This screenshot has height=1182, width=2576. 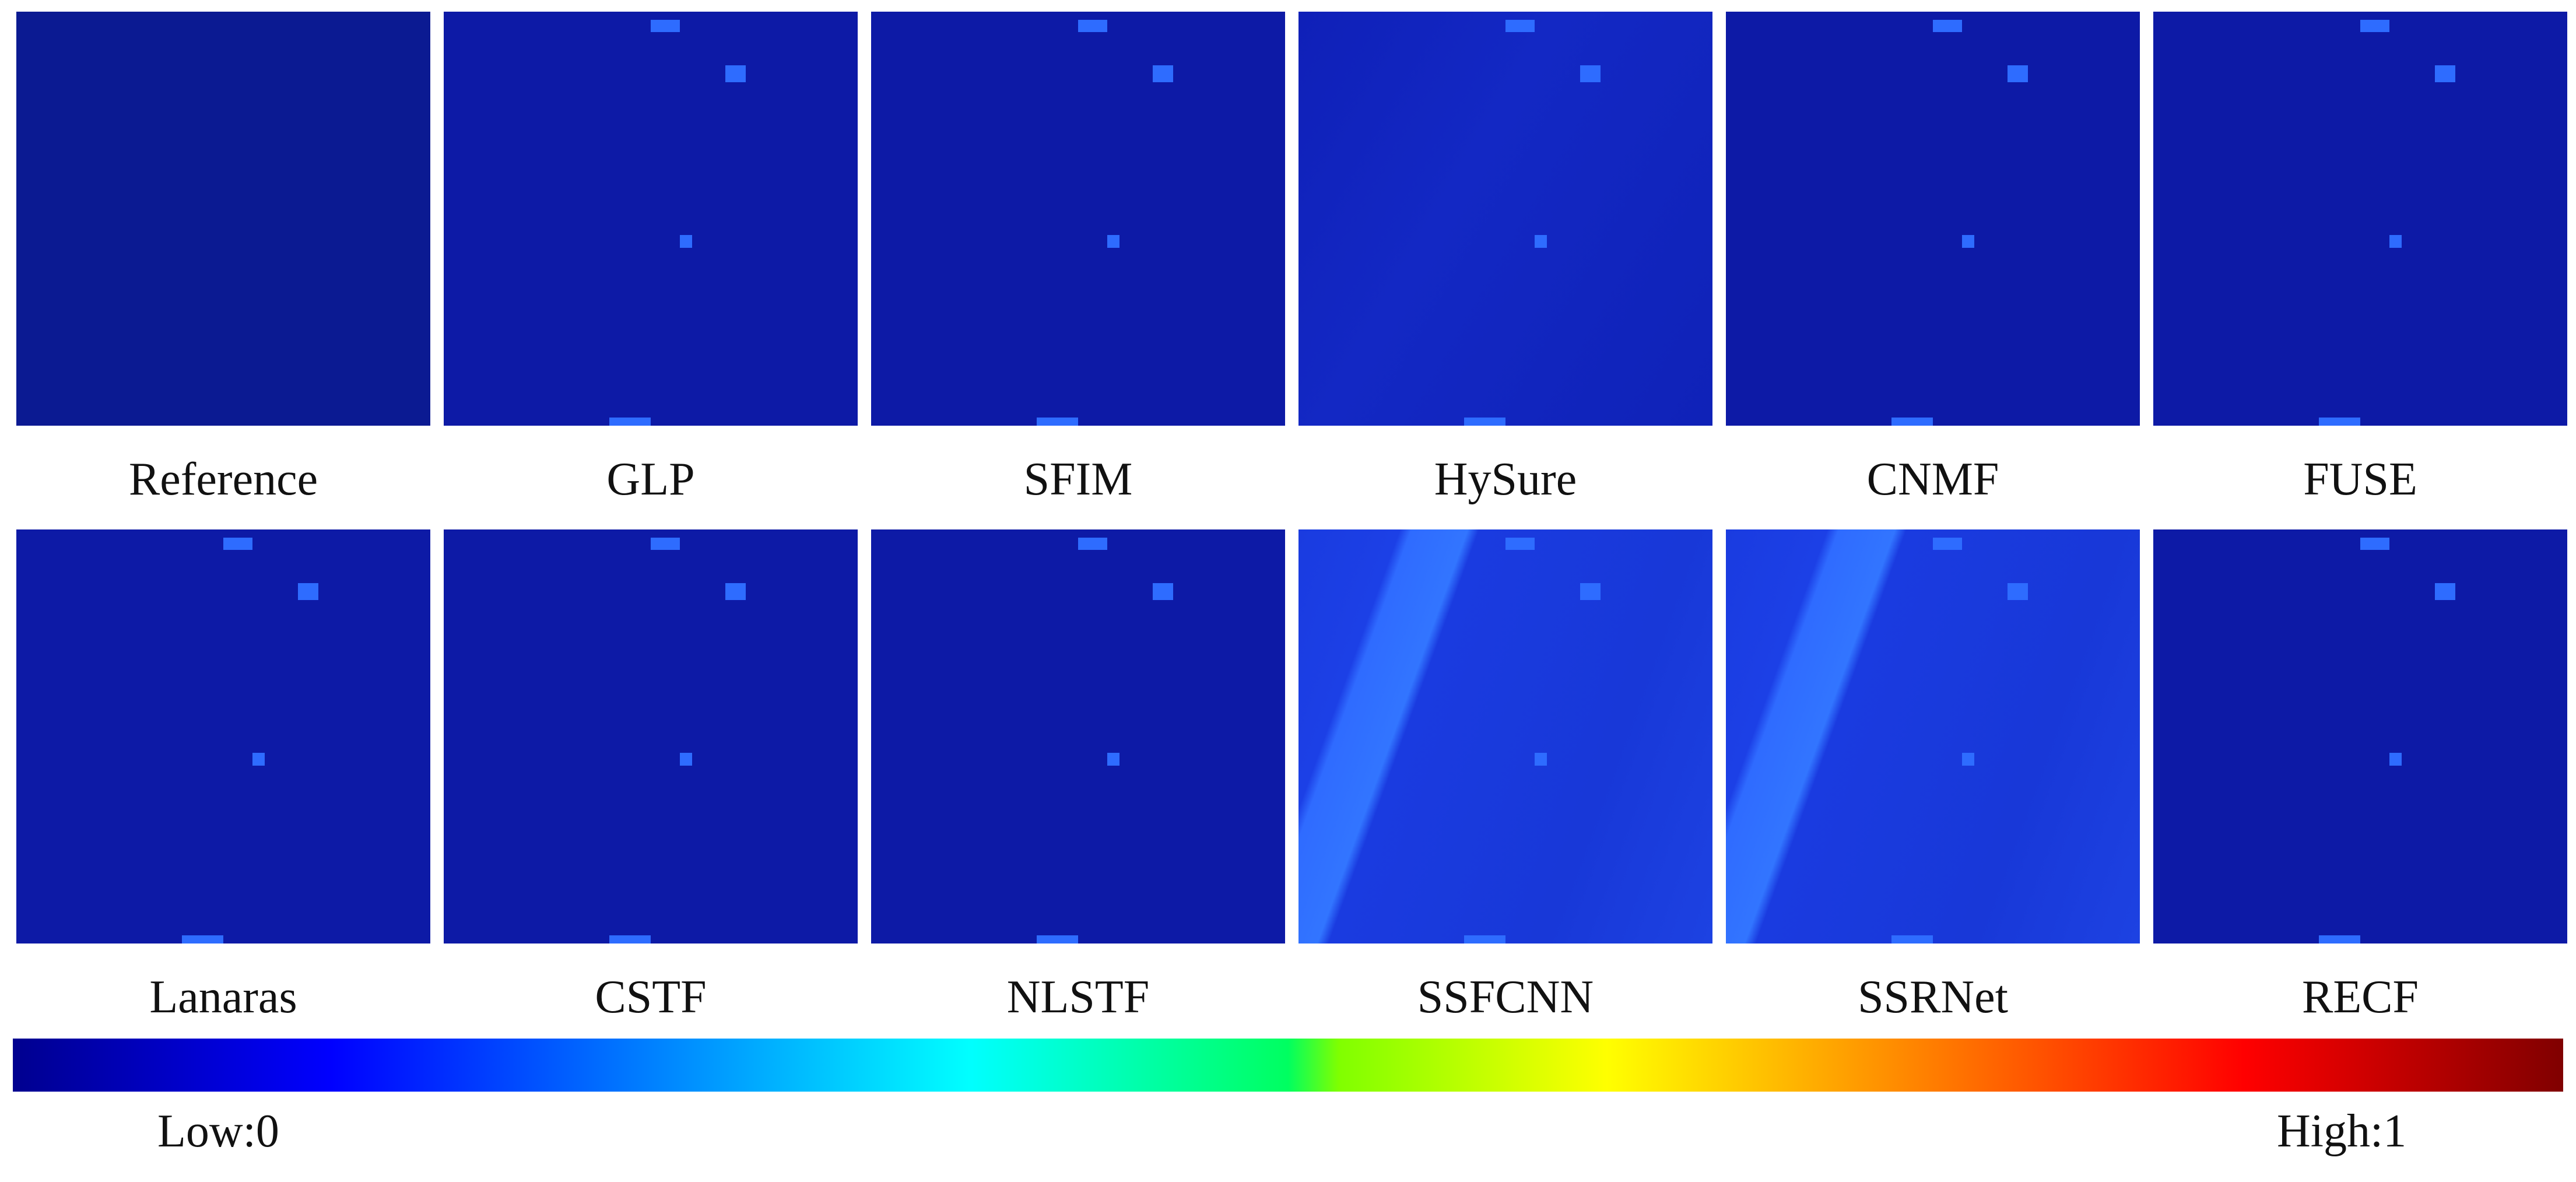 I want to click on panel-label: FUSE, so click(x=2360, y=479).